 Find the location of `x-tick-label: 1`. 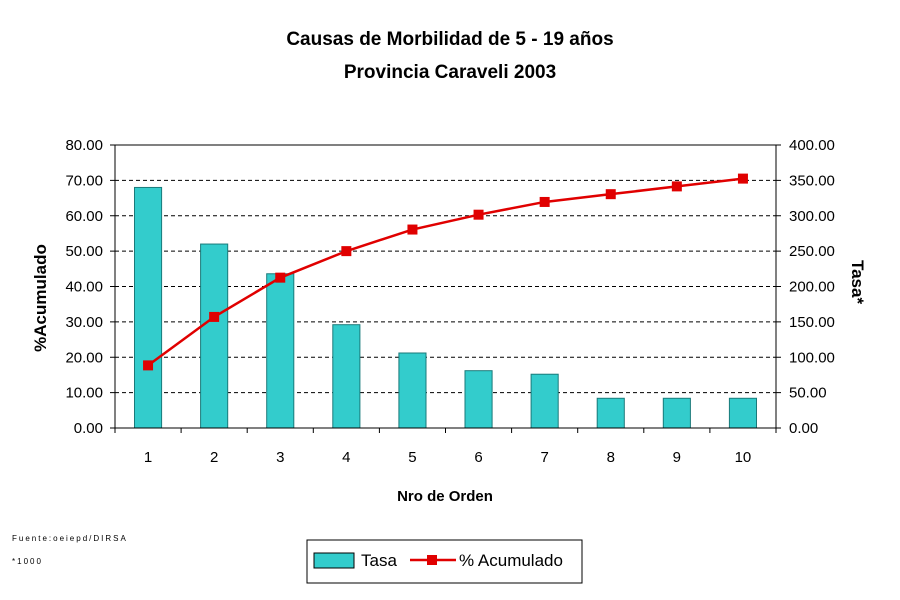

x-tick-label: 1 is located at coordinates (148, 457).